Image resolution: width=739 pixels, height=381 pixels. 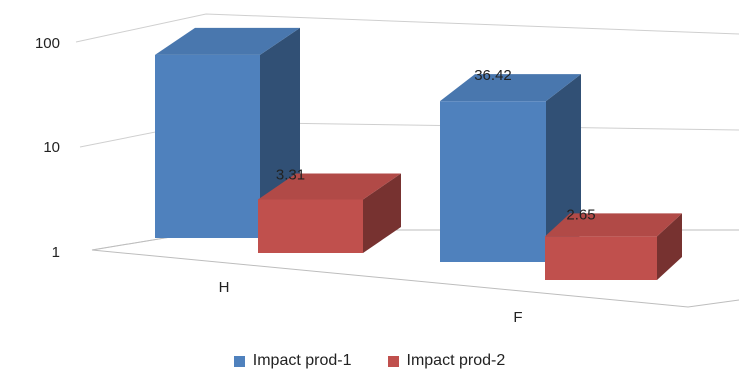 I want to click on legend: Impact prod-1 Impact prod-2, so click(x=369, y=361).